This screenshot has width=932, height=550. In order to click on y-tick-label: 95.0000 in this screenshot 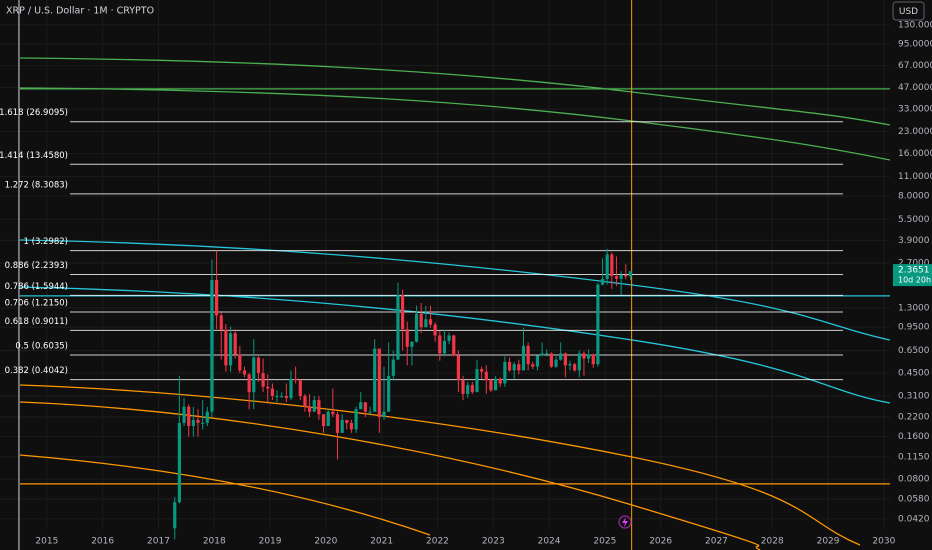, I will do `click(915, 45)`.